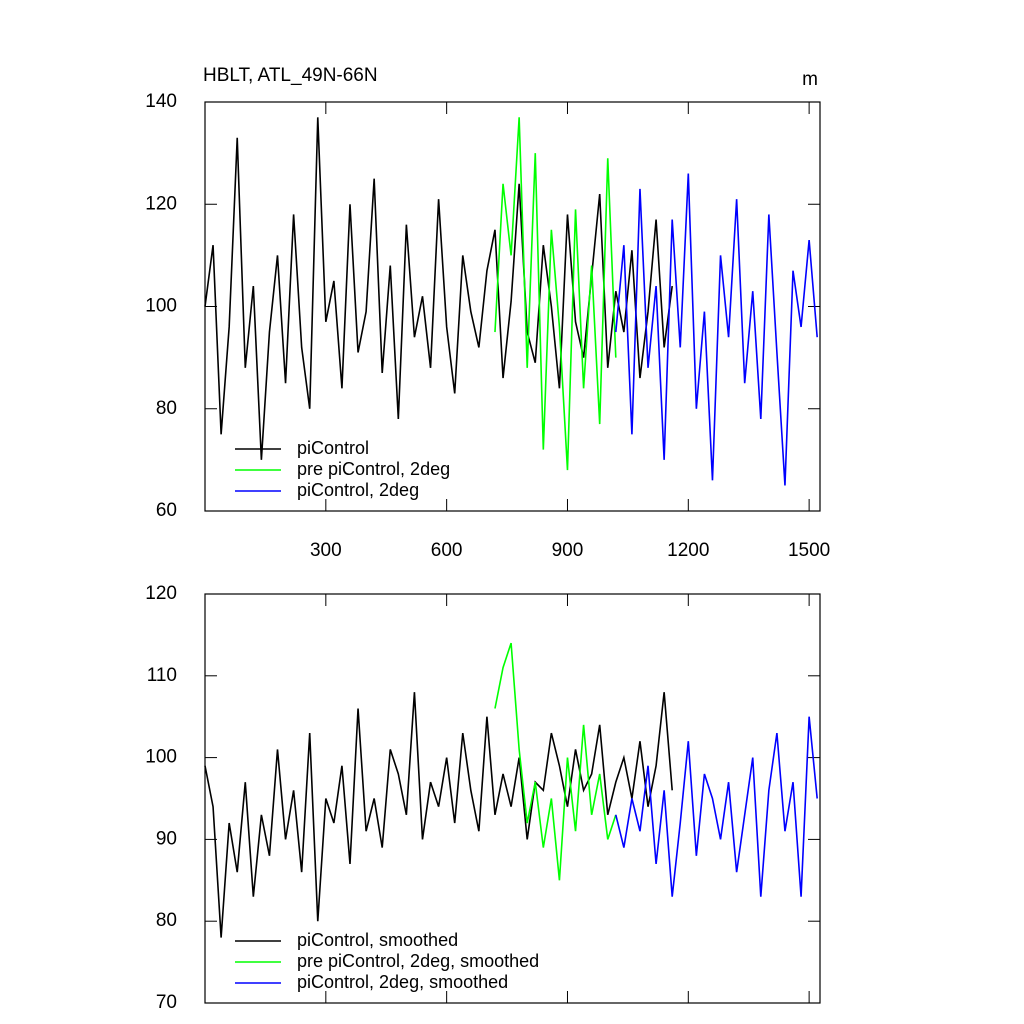 The image size is (1024, 1024). Describe the element at coordinates (568, 550) in the screenshot. I see `x-tick-label: 900` at that location.